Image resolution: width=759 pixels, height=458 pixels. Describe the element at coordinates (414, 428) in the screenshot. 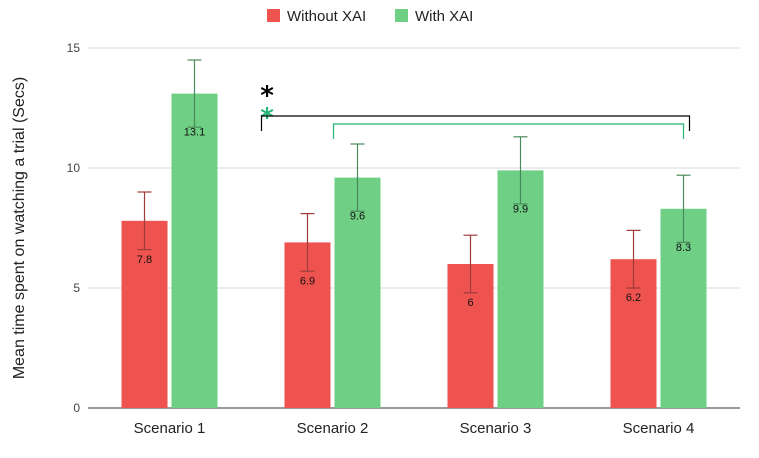

I see `x-axis-labels: Scenario 1 Scenario 2 Scenario 3 Scenario 4` at that location.